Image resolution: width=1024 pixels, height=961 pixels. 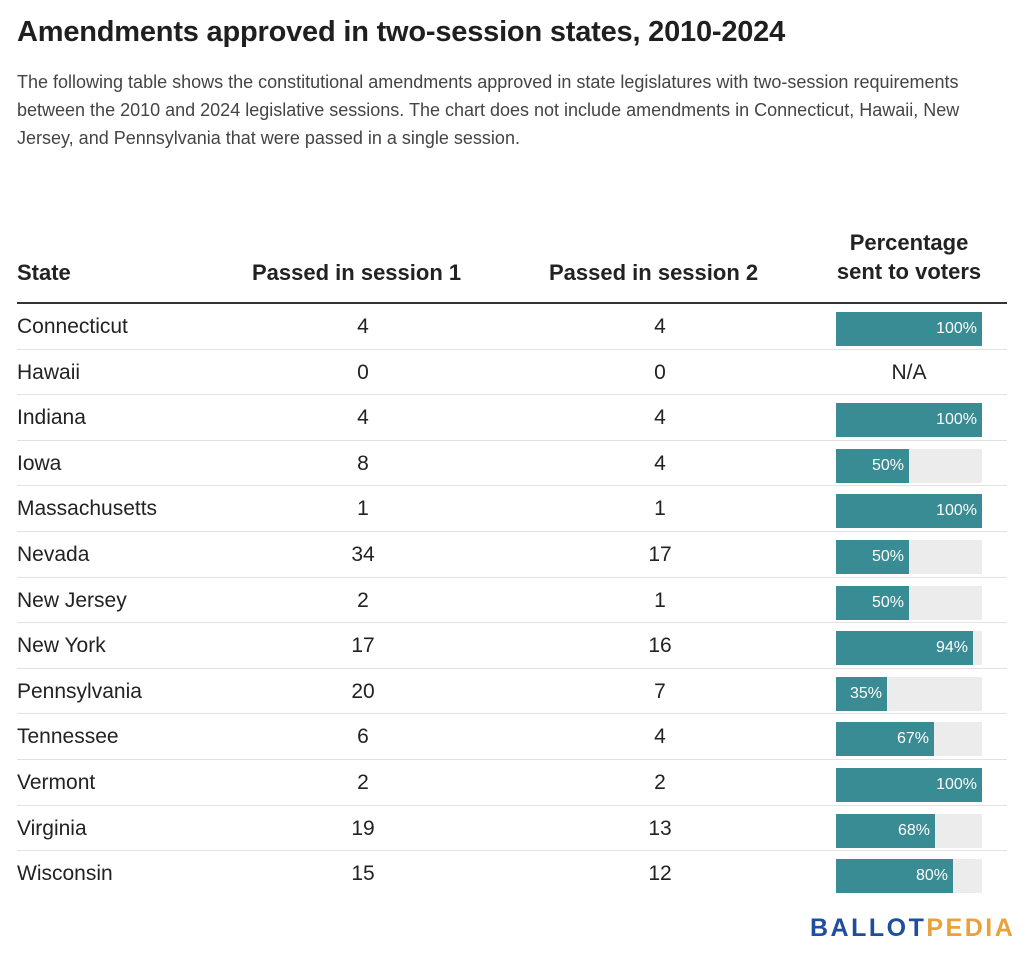 I want to click on table-row: Nevada 34 17 50%, so click(x=512, y=555).